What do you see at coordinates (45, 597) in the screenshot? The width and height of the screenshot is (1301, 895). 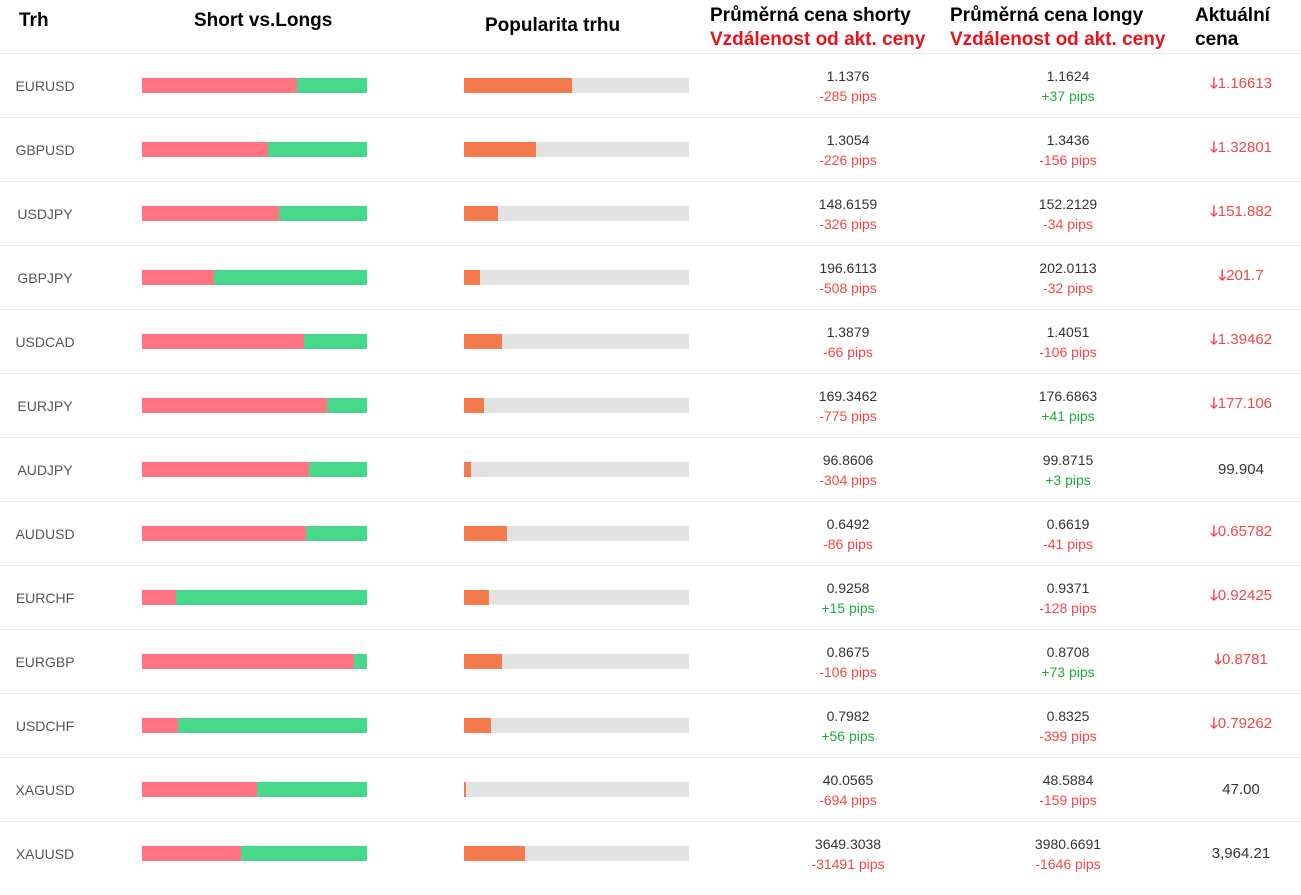 I see `symbol: EURCHF` at bounding box center [45, 597].